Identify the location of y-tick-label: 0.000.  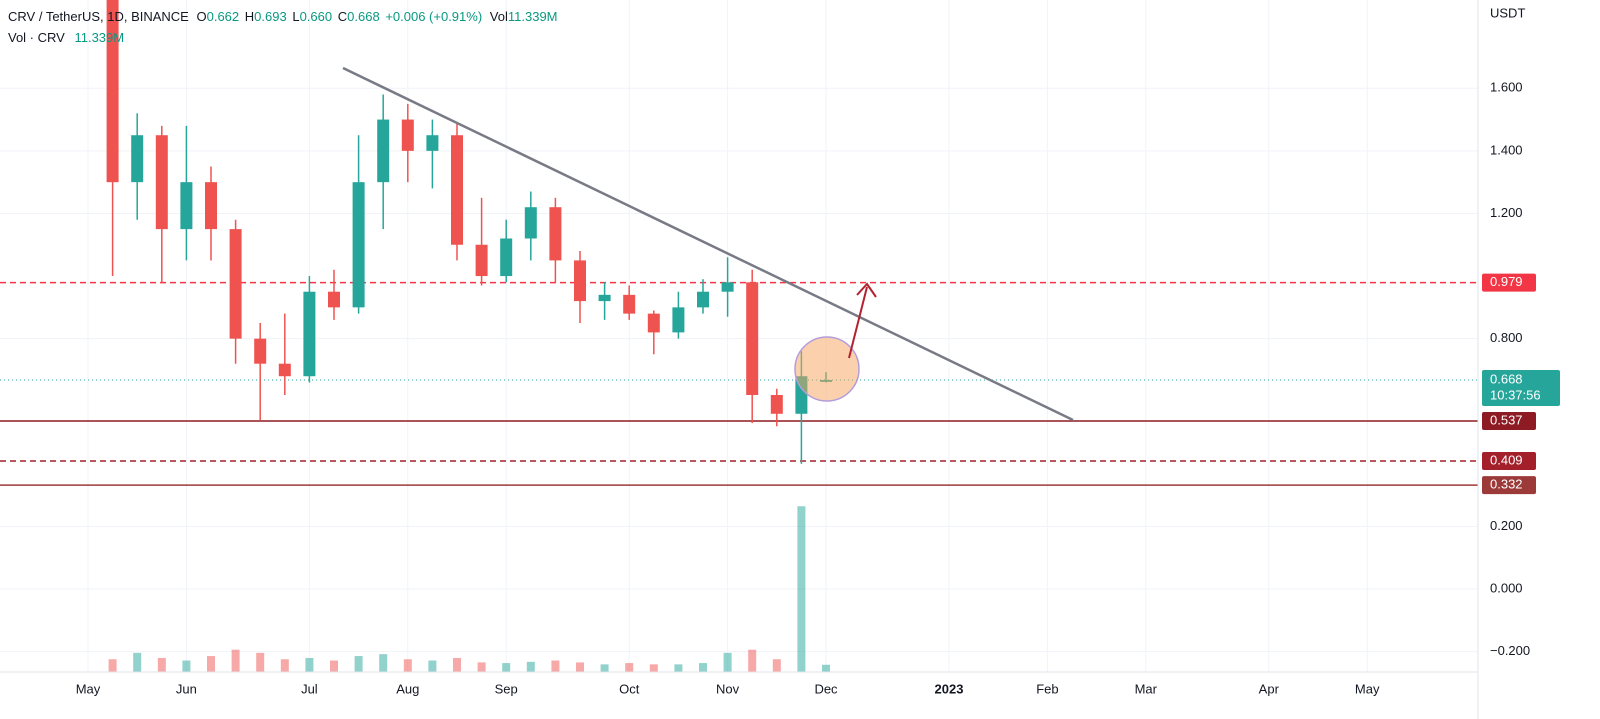
(1506, 587).